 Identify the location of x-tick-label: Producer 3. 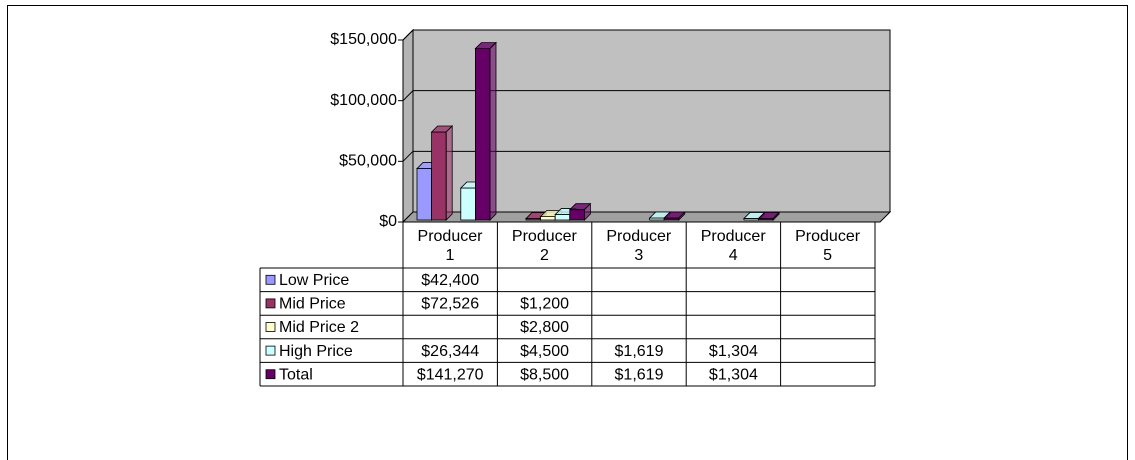
(639, 246).